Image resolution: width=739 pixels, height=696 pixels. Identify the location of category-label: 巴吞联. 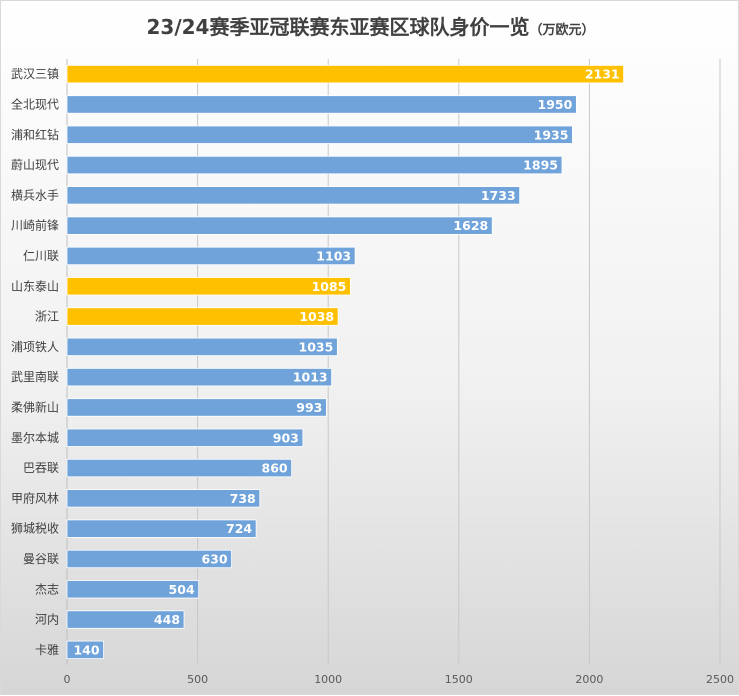
(41, 468).